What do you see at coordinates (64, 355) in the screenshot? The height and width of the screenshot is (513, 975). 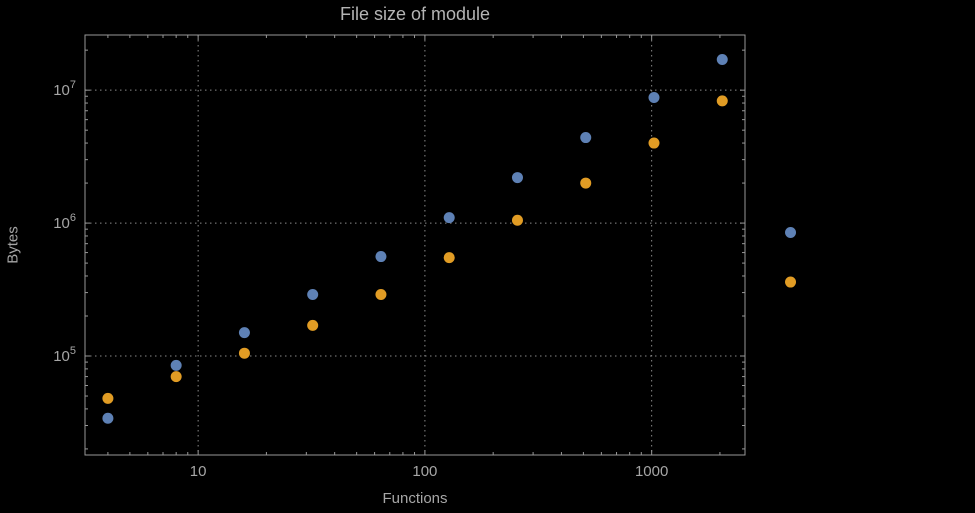 I see `y-tick-label: 10⁵` at bounding box center [64, 355].